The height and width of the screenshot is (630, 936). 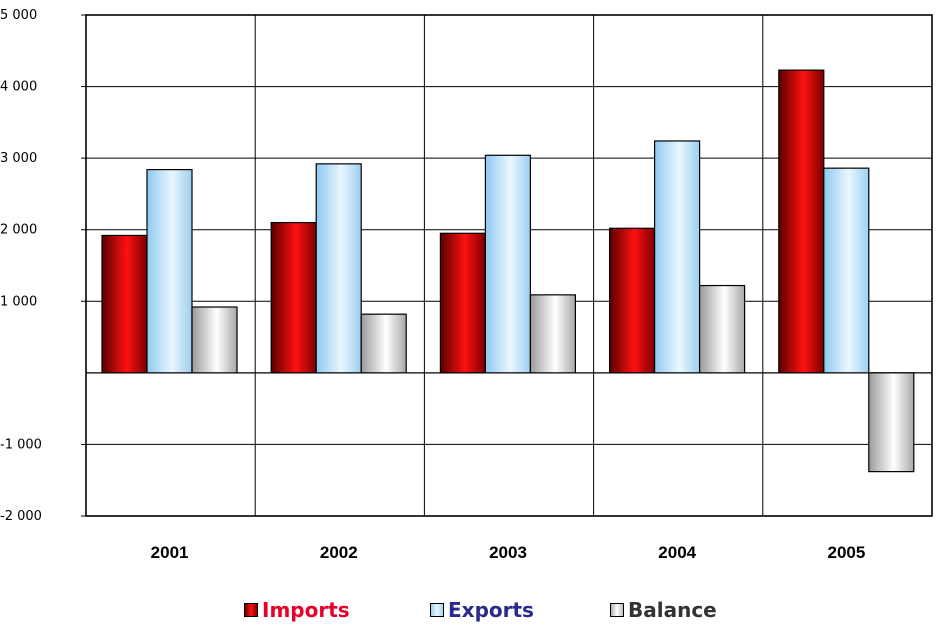 What do you see at coordinates (169, 271) in the screenshot?
I see `bar-exports-2001` at bounding box center [169, 271].